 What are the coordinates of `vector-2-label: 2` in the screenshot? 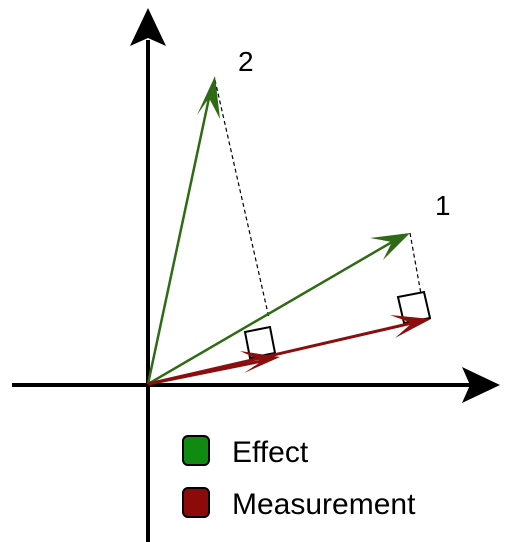 It's located at (246, 61).